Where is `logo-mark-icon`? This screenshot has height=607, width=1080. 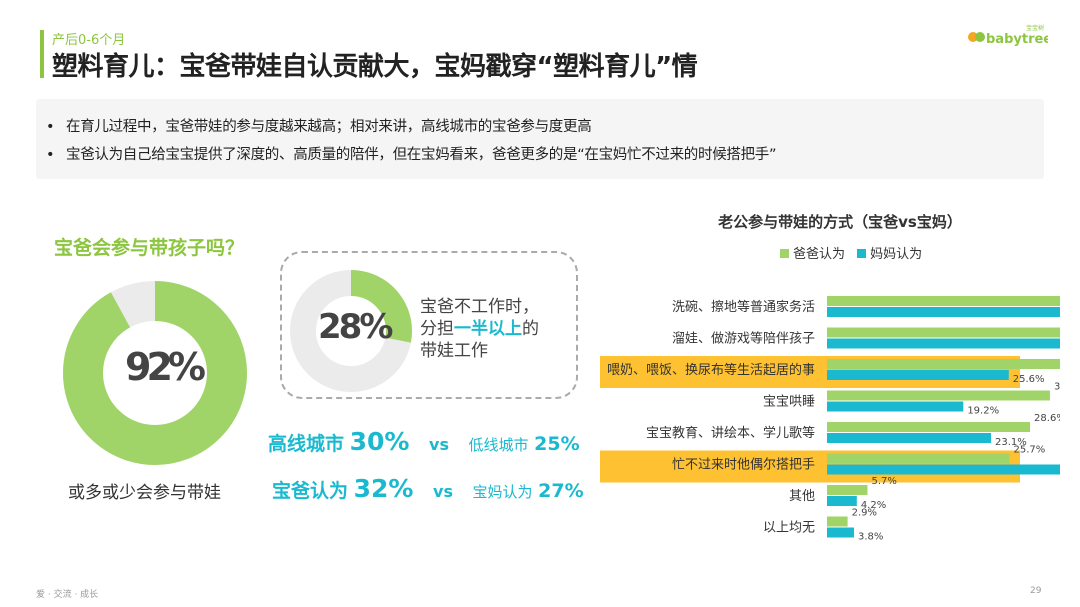
logo-mark-icon is located at coordinates (976, 37).